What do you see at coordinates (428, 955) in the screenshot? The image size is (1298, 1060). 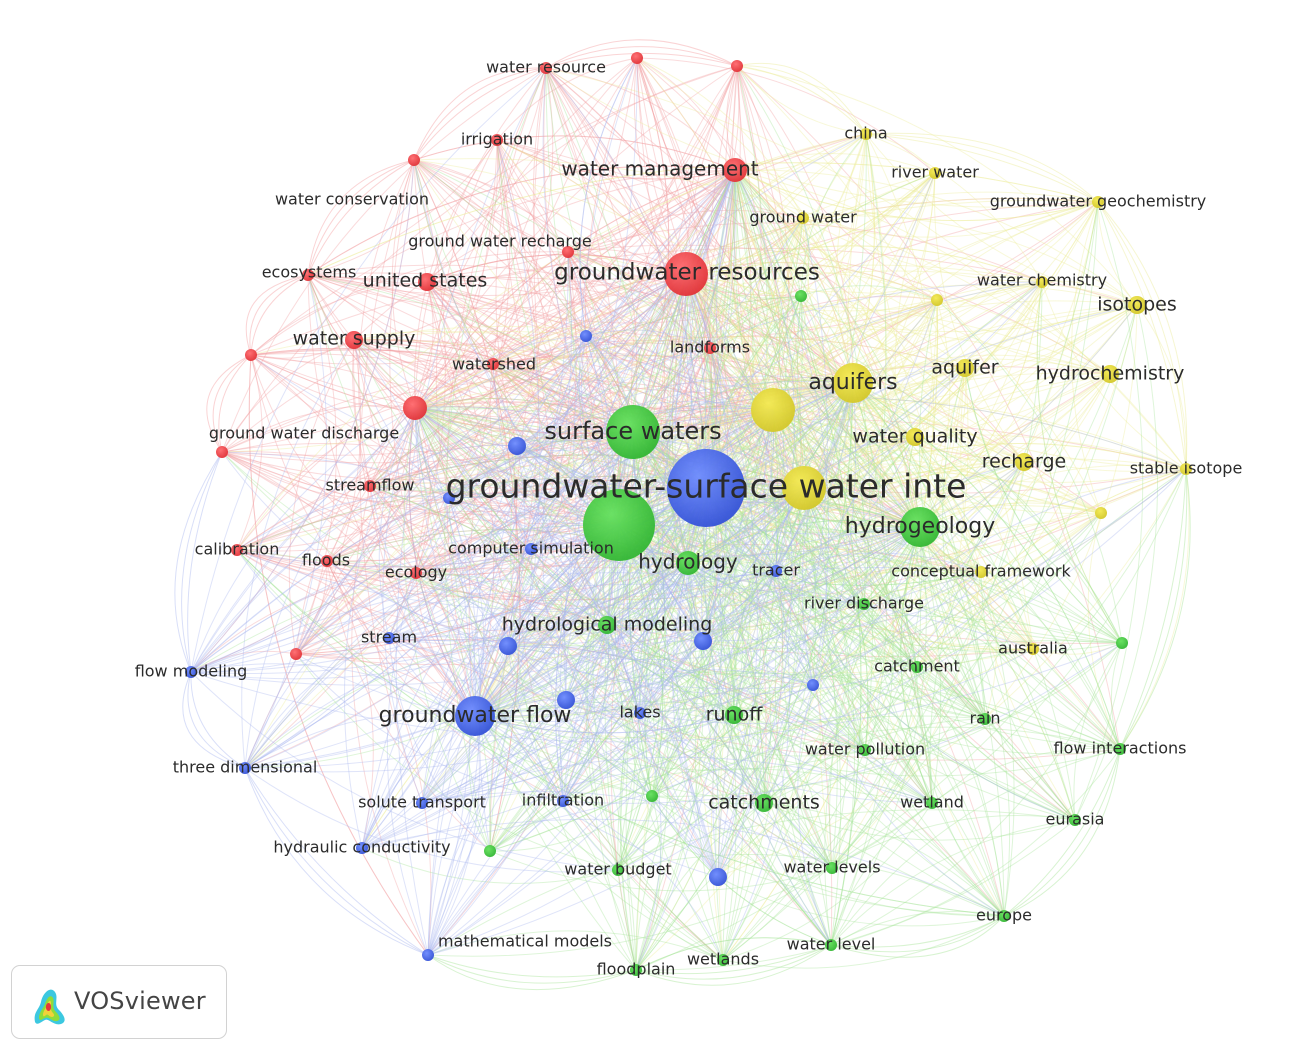 I see `network-node-mathematical-models` at bounding box center [428, 955].